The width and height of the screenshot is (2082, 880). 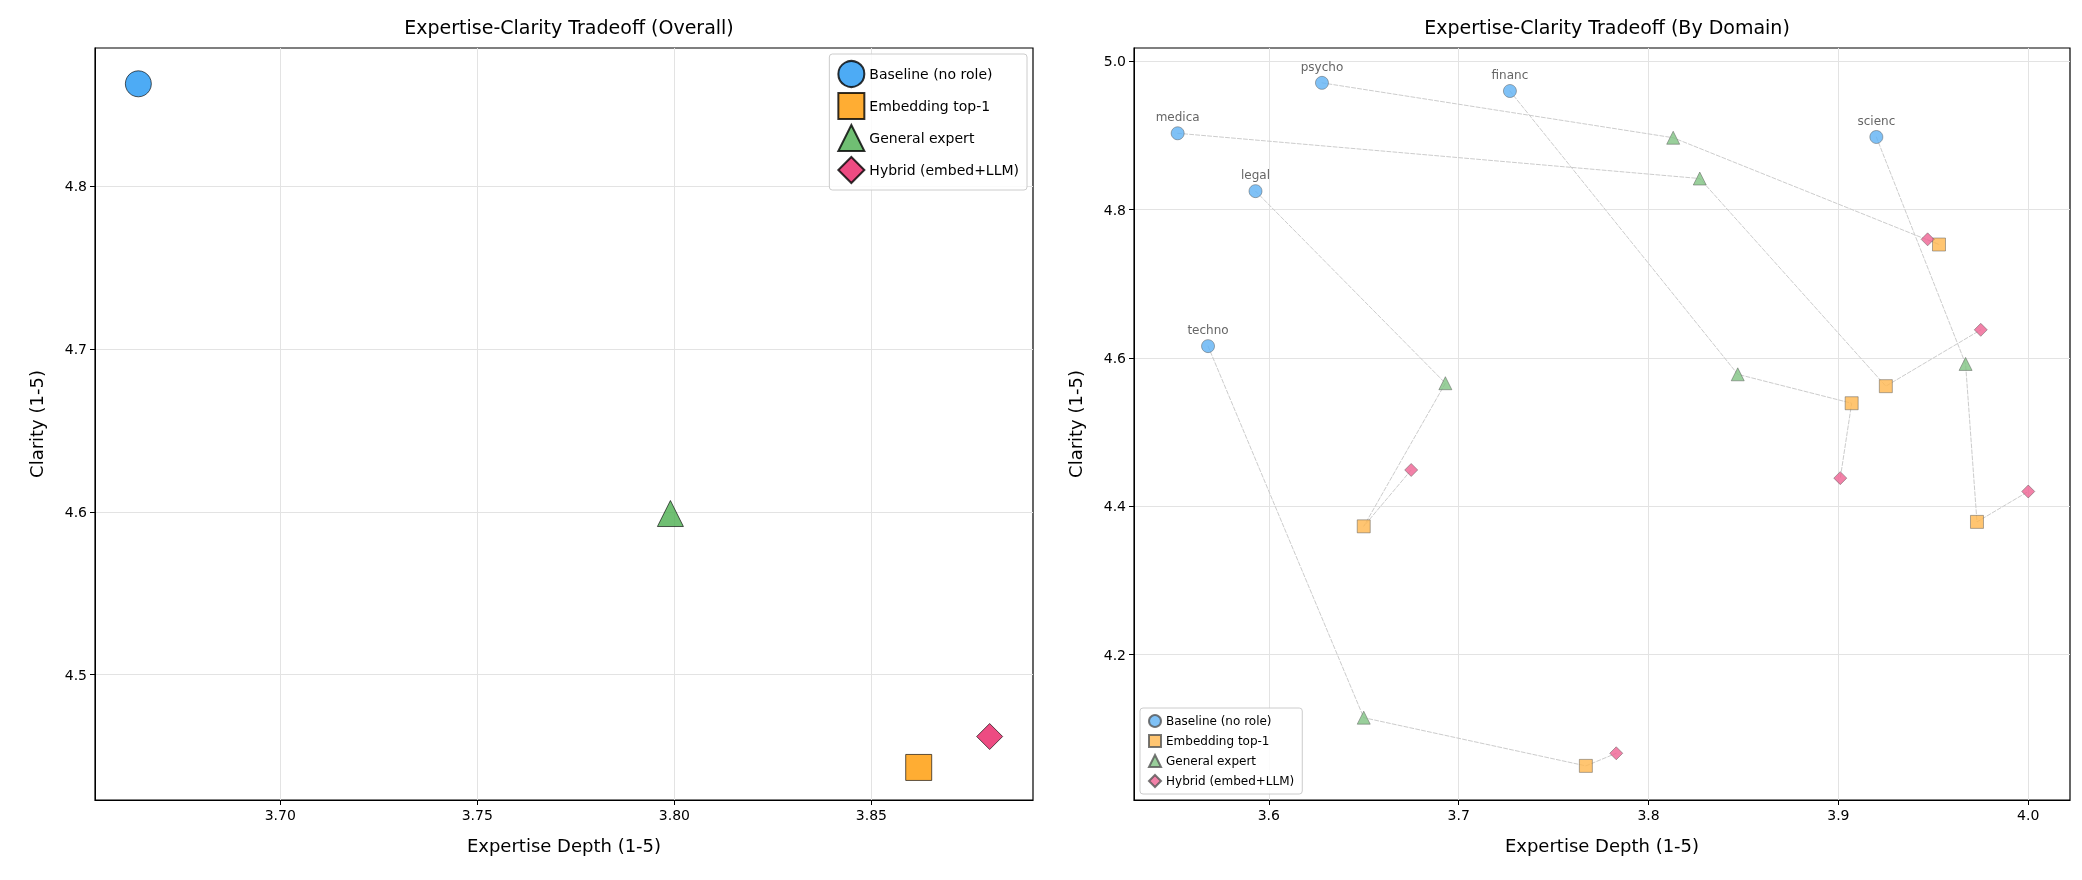 What do you see at coordinates (2028, 815) in the screenshot?
I see `x-tick-label: 4.0` at bounding box center [2028, 815].